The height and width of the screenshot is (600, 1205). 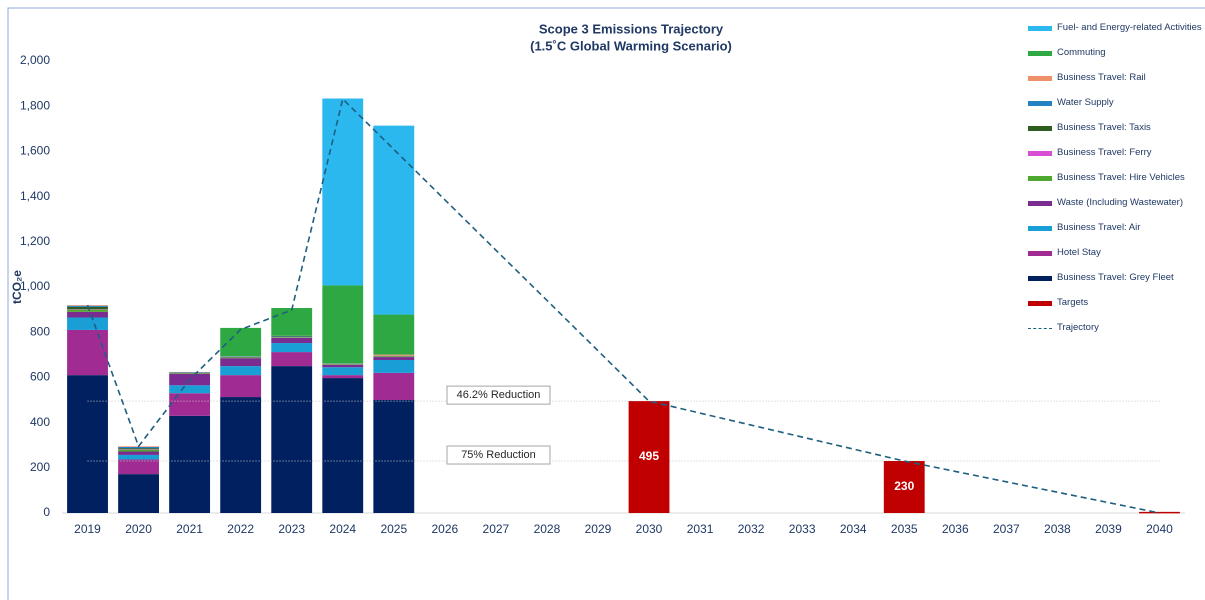 What do you see at coordinates (1115, 59) in the screenshot?
I see `legend-item: Commuting` at bounding box center [1115, 59].